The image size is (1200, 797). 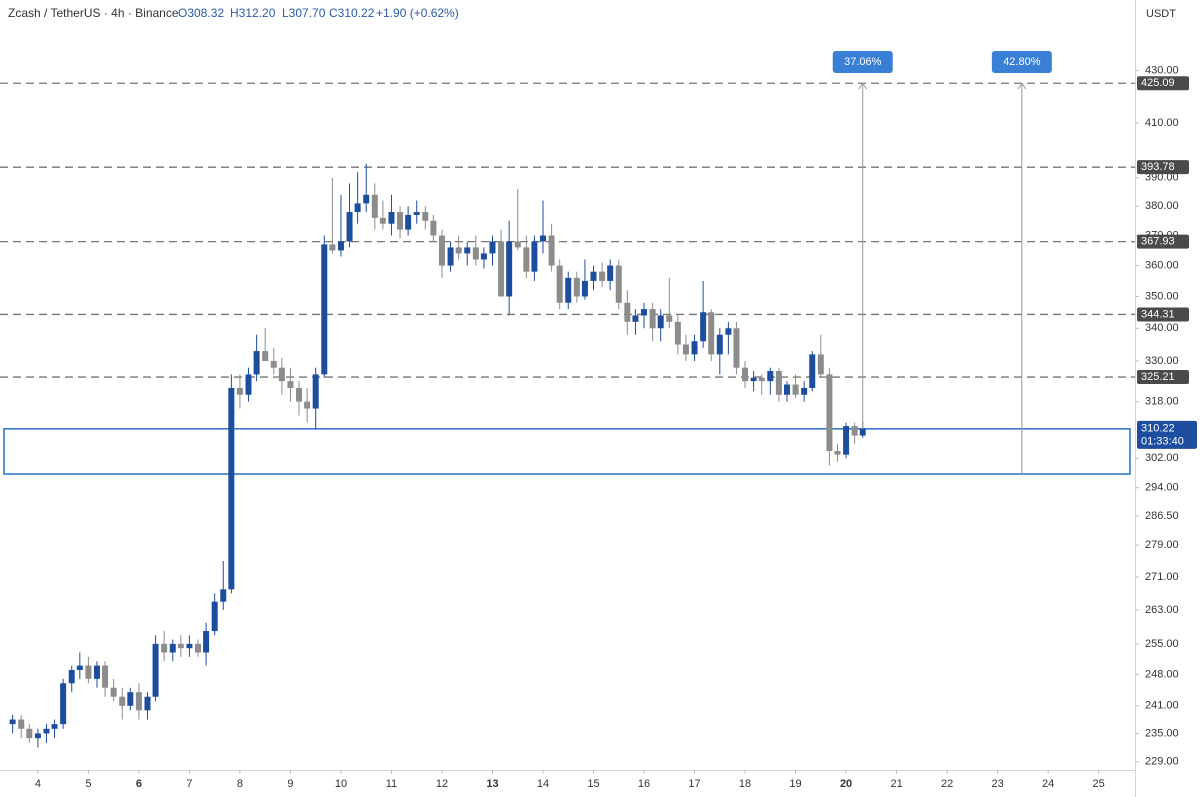 What do you see at coordinates (1162, 516) in the screenshot?
I see `y-tick-label: 286.50` at bounding box center [1162, 516].